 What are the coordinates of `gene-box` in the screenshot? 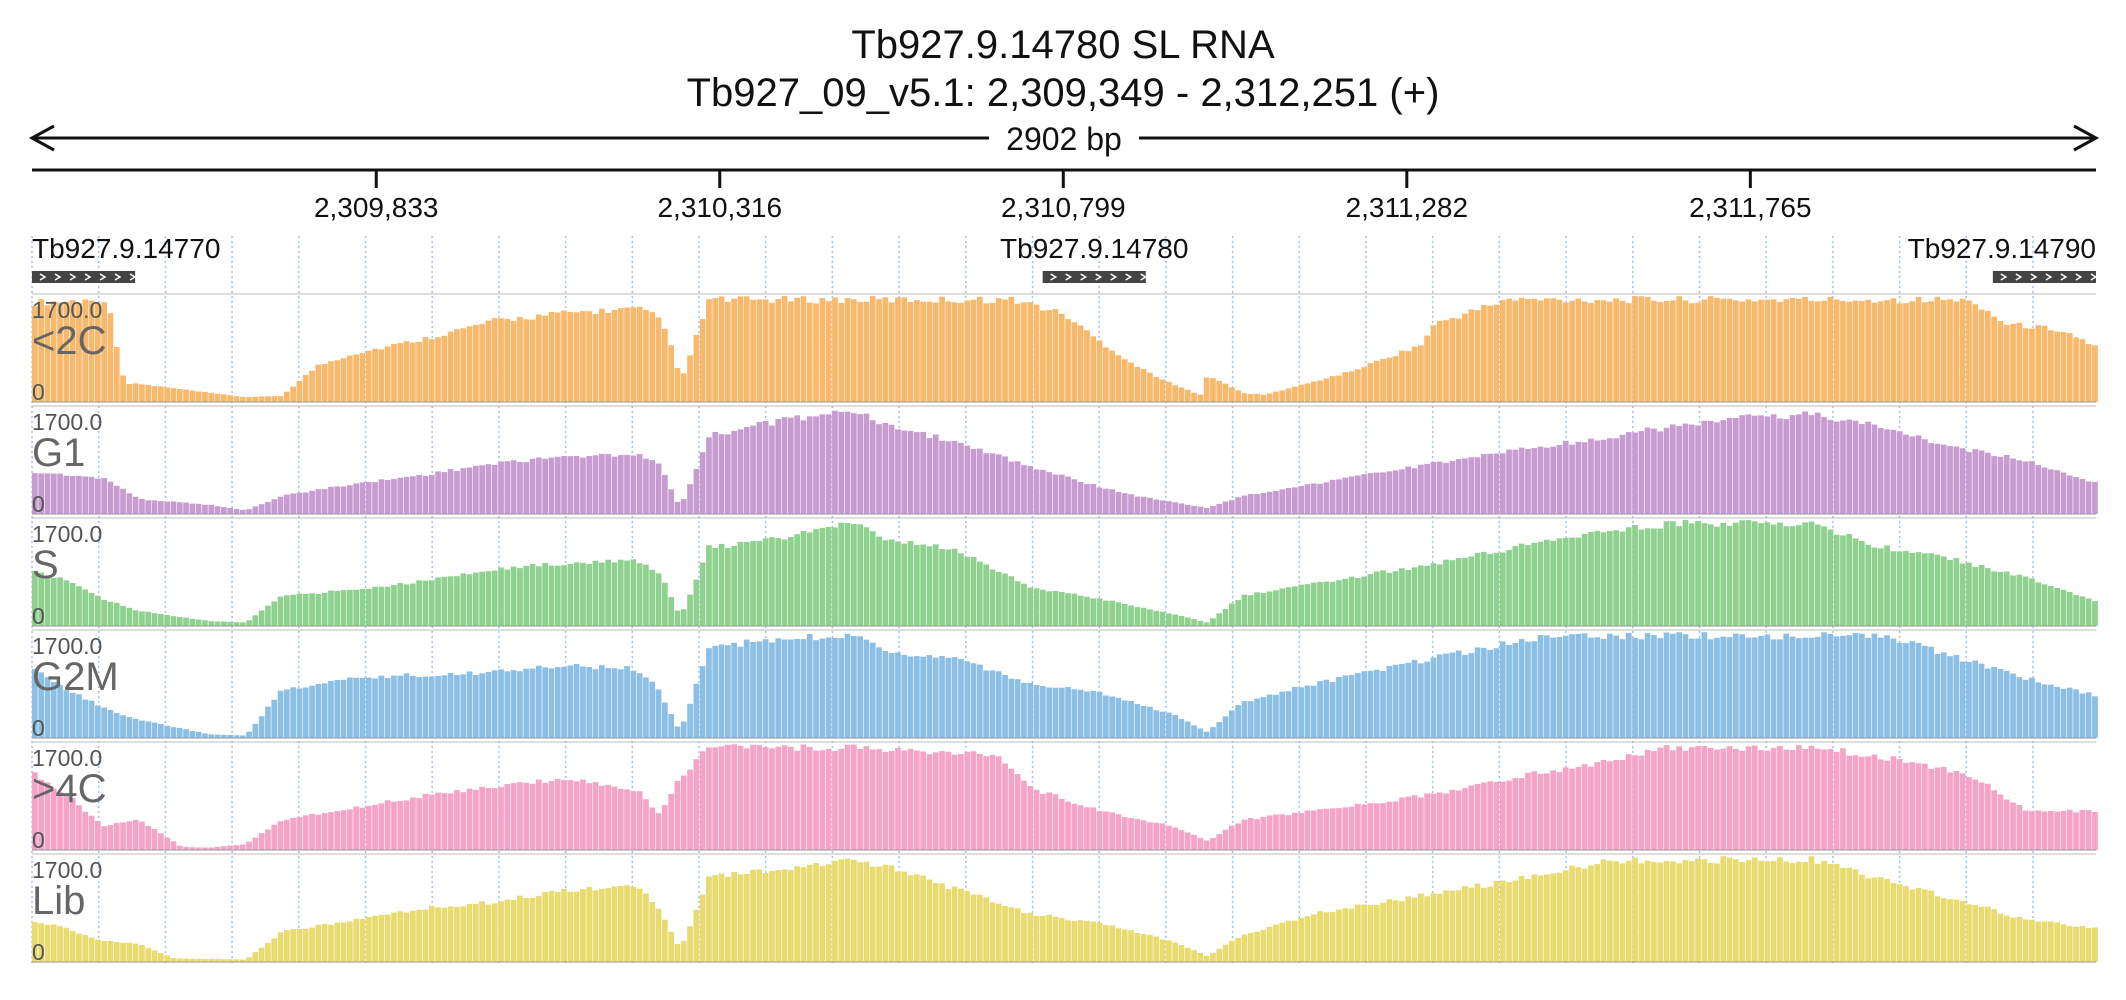 It's located at (2044, 277).